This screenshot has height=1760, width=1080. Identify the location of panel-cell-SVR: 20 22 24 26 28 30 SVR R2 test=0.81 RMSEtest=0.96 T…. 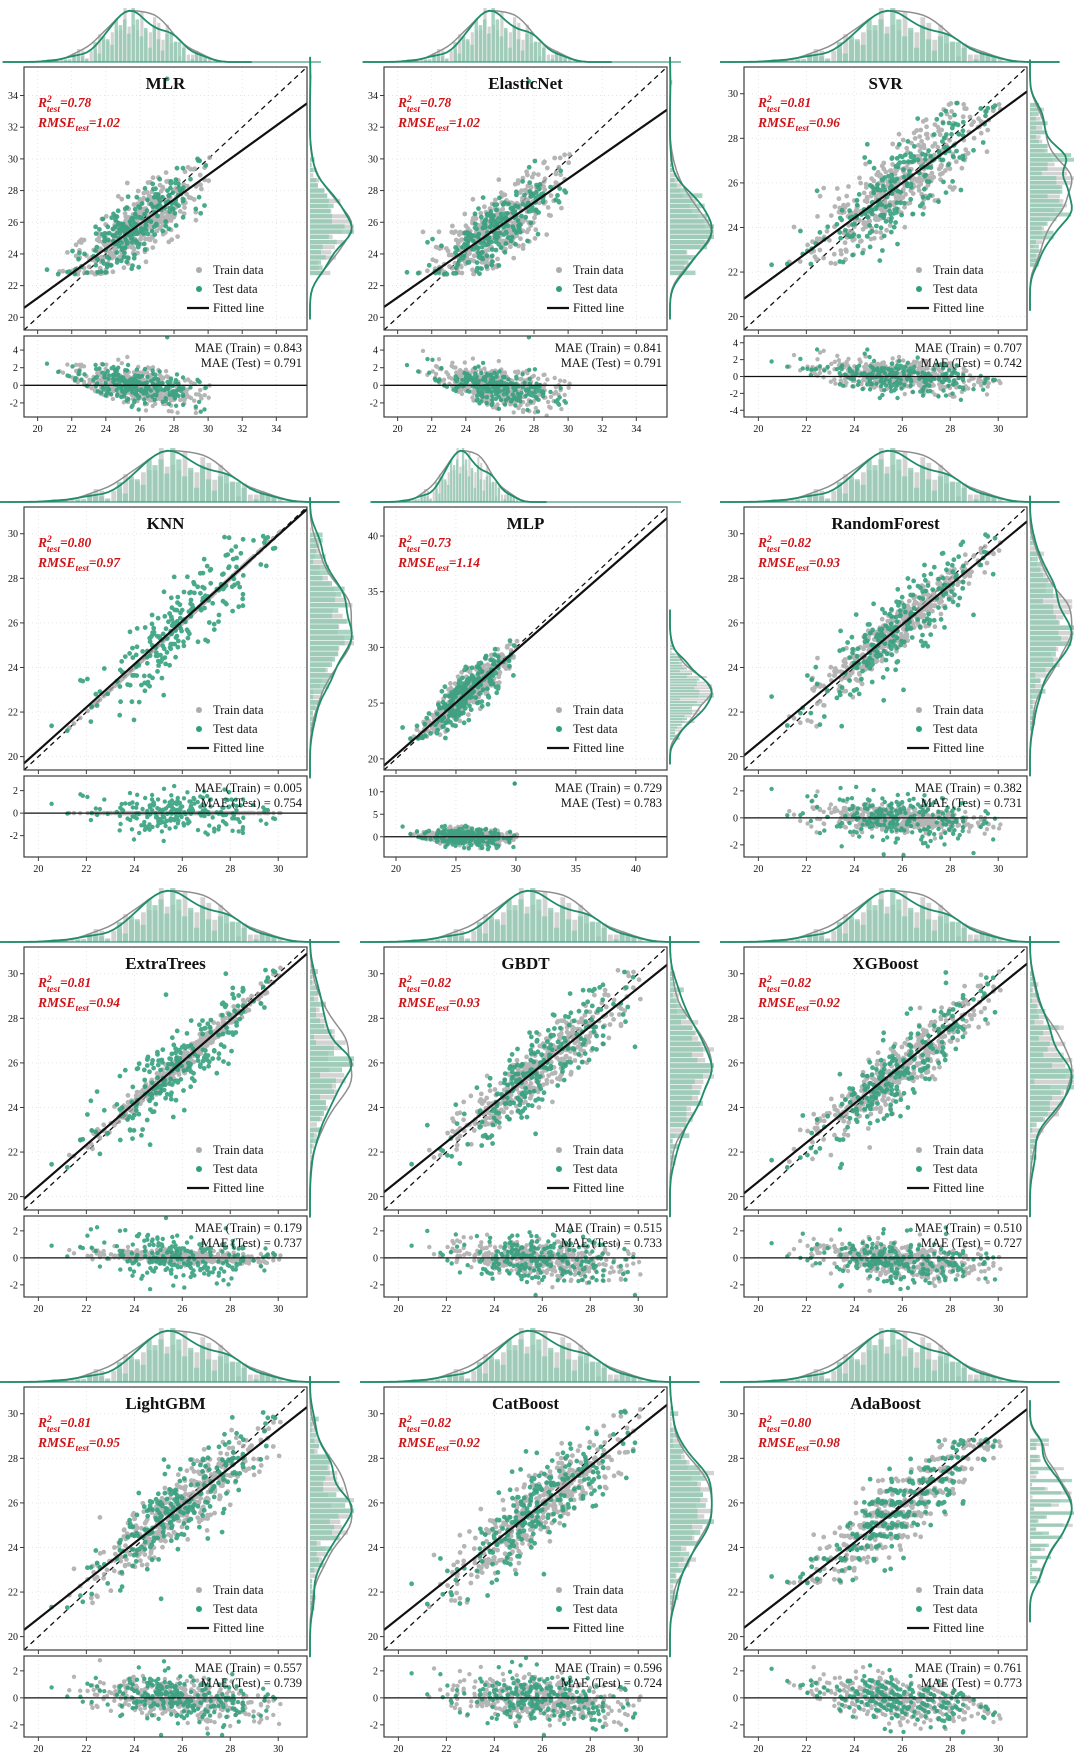
(900, 220).